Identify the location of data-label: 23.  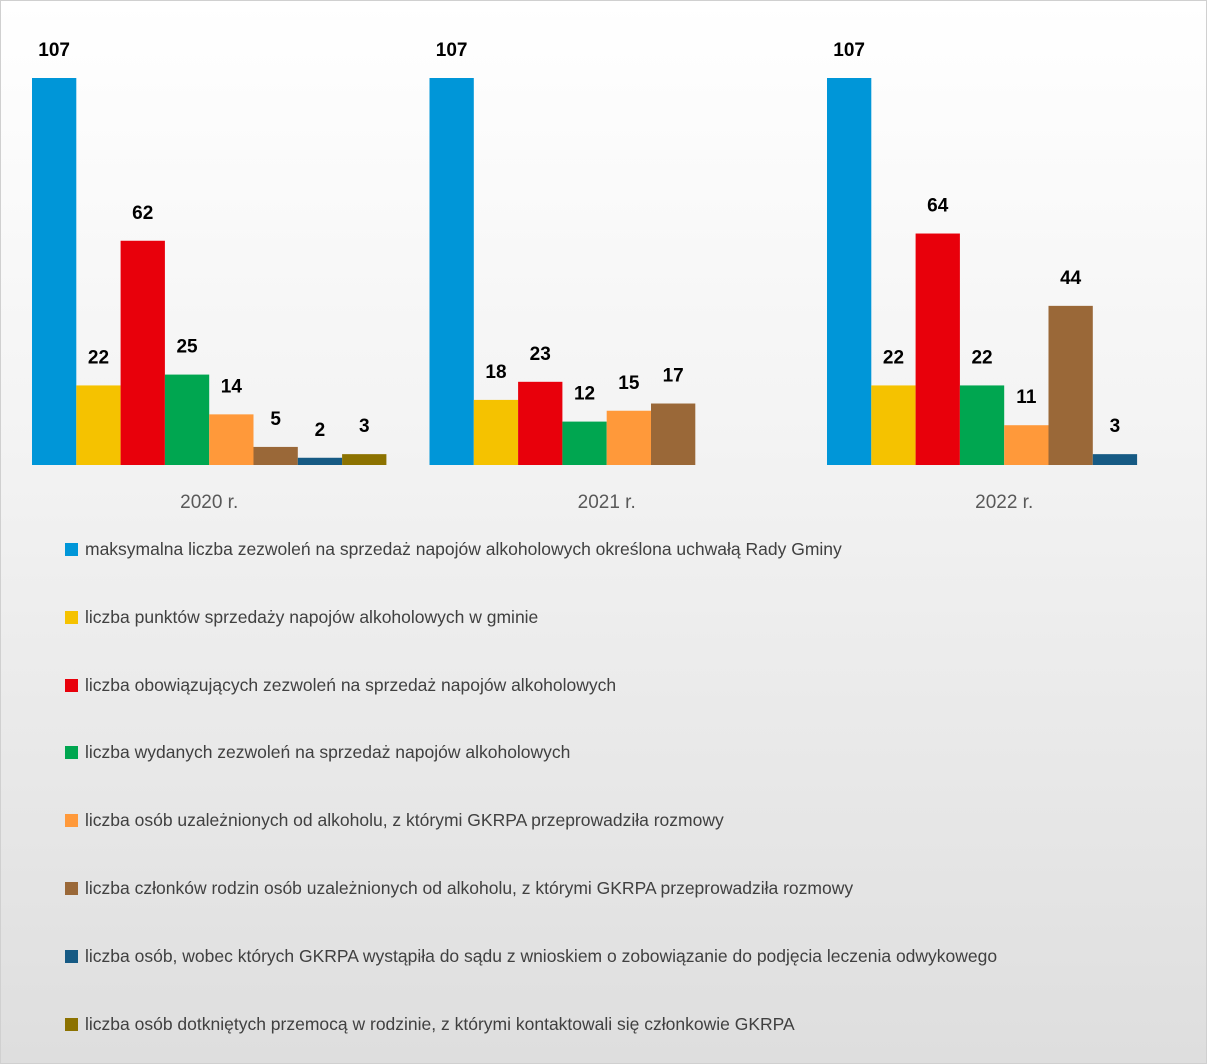
(540, 354).